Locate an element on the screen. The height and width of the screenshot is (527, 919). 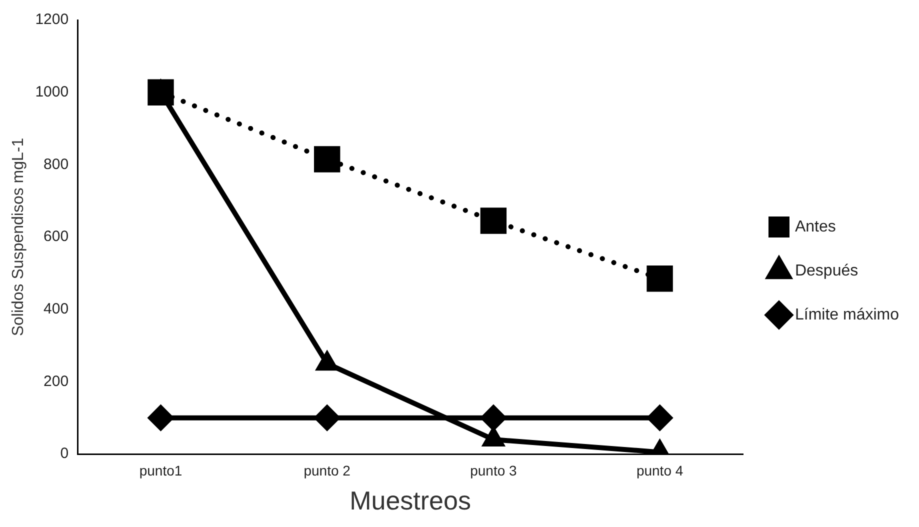
x-tick-label: punto 2 is located at coordinates (327, 470).